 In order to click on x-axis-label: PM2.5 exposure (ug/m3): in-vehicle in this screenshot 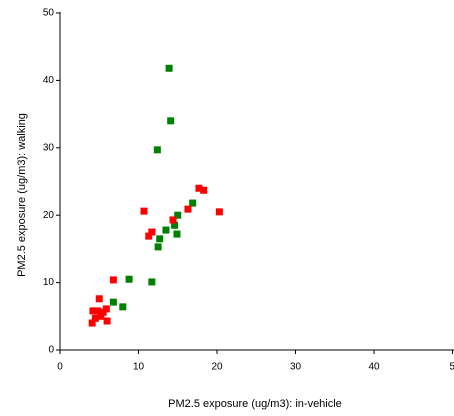, I will do `click(255, 404)`.